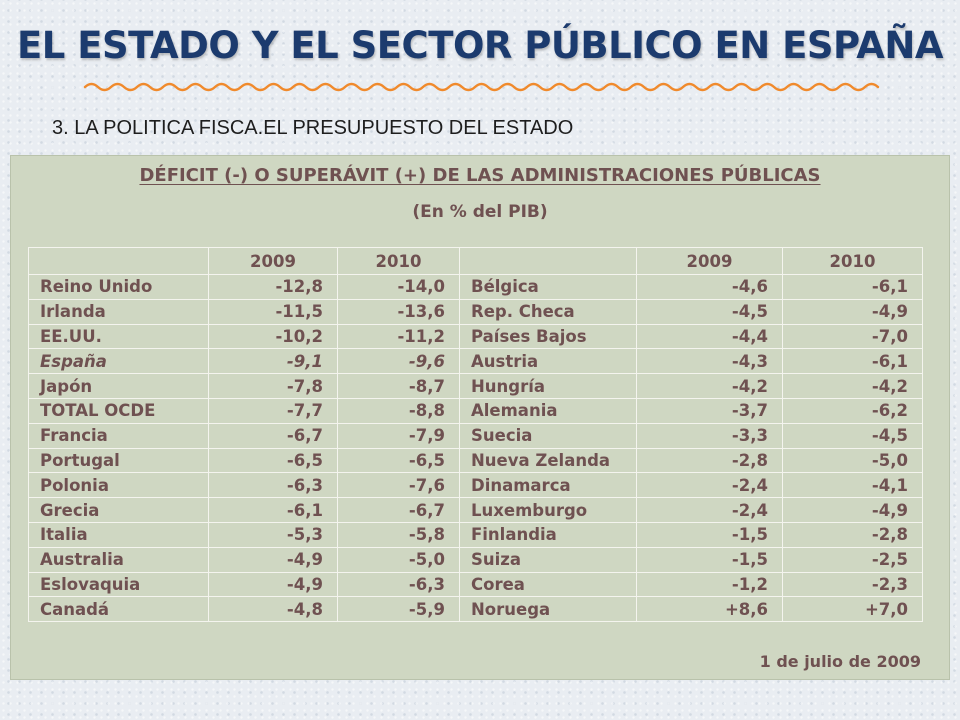 The height and width of the screenshot is (720, 960). Describe the element at coordinates (548, 410) in the screenshot. I see `country-right-cell: Alemania` at that location.